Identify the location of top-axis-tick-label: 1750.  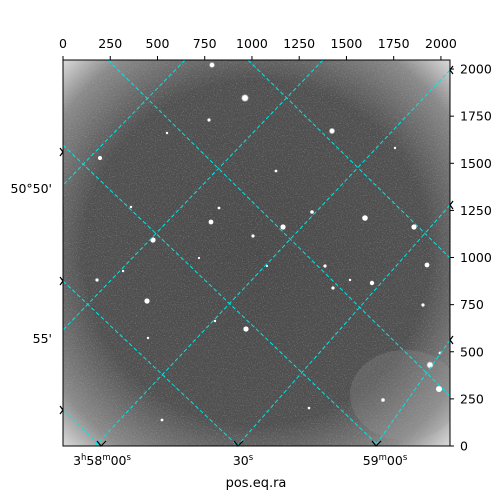
(394, 43).